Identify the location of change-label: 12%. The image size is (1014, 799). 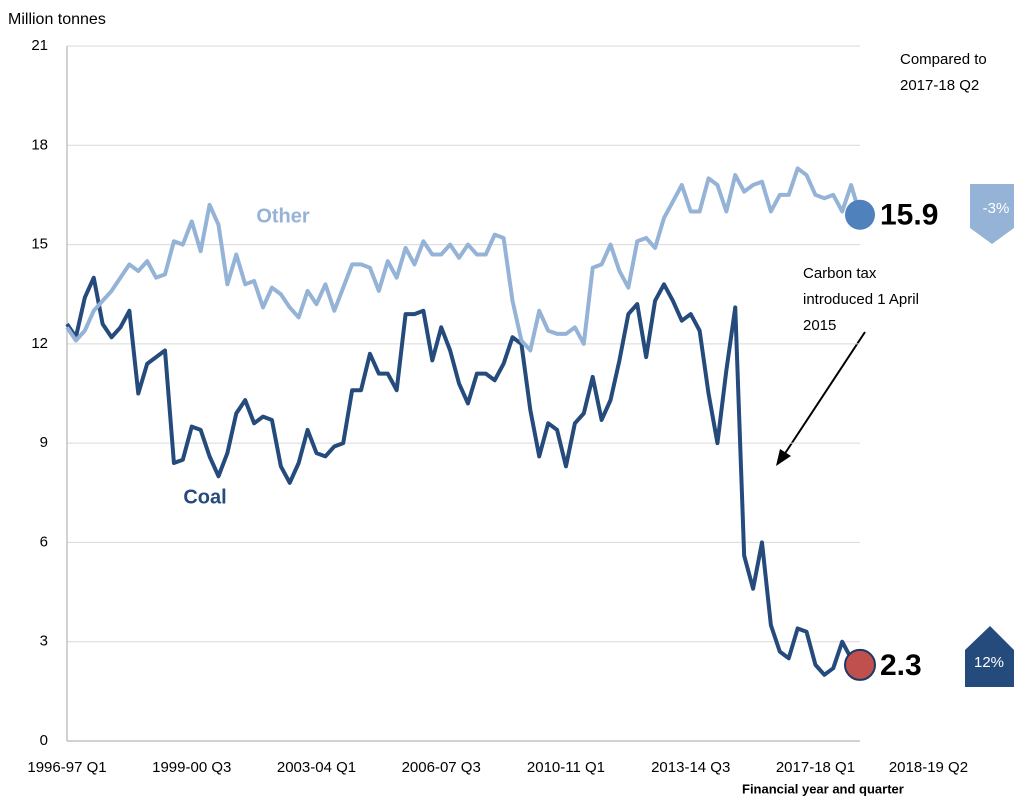
(989, 662).